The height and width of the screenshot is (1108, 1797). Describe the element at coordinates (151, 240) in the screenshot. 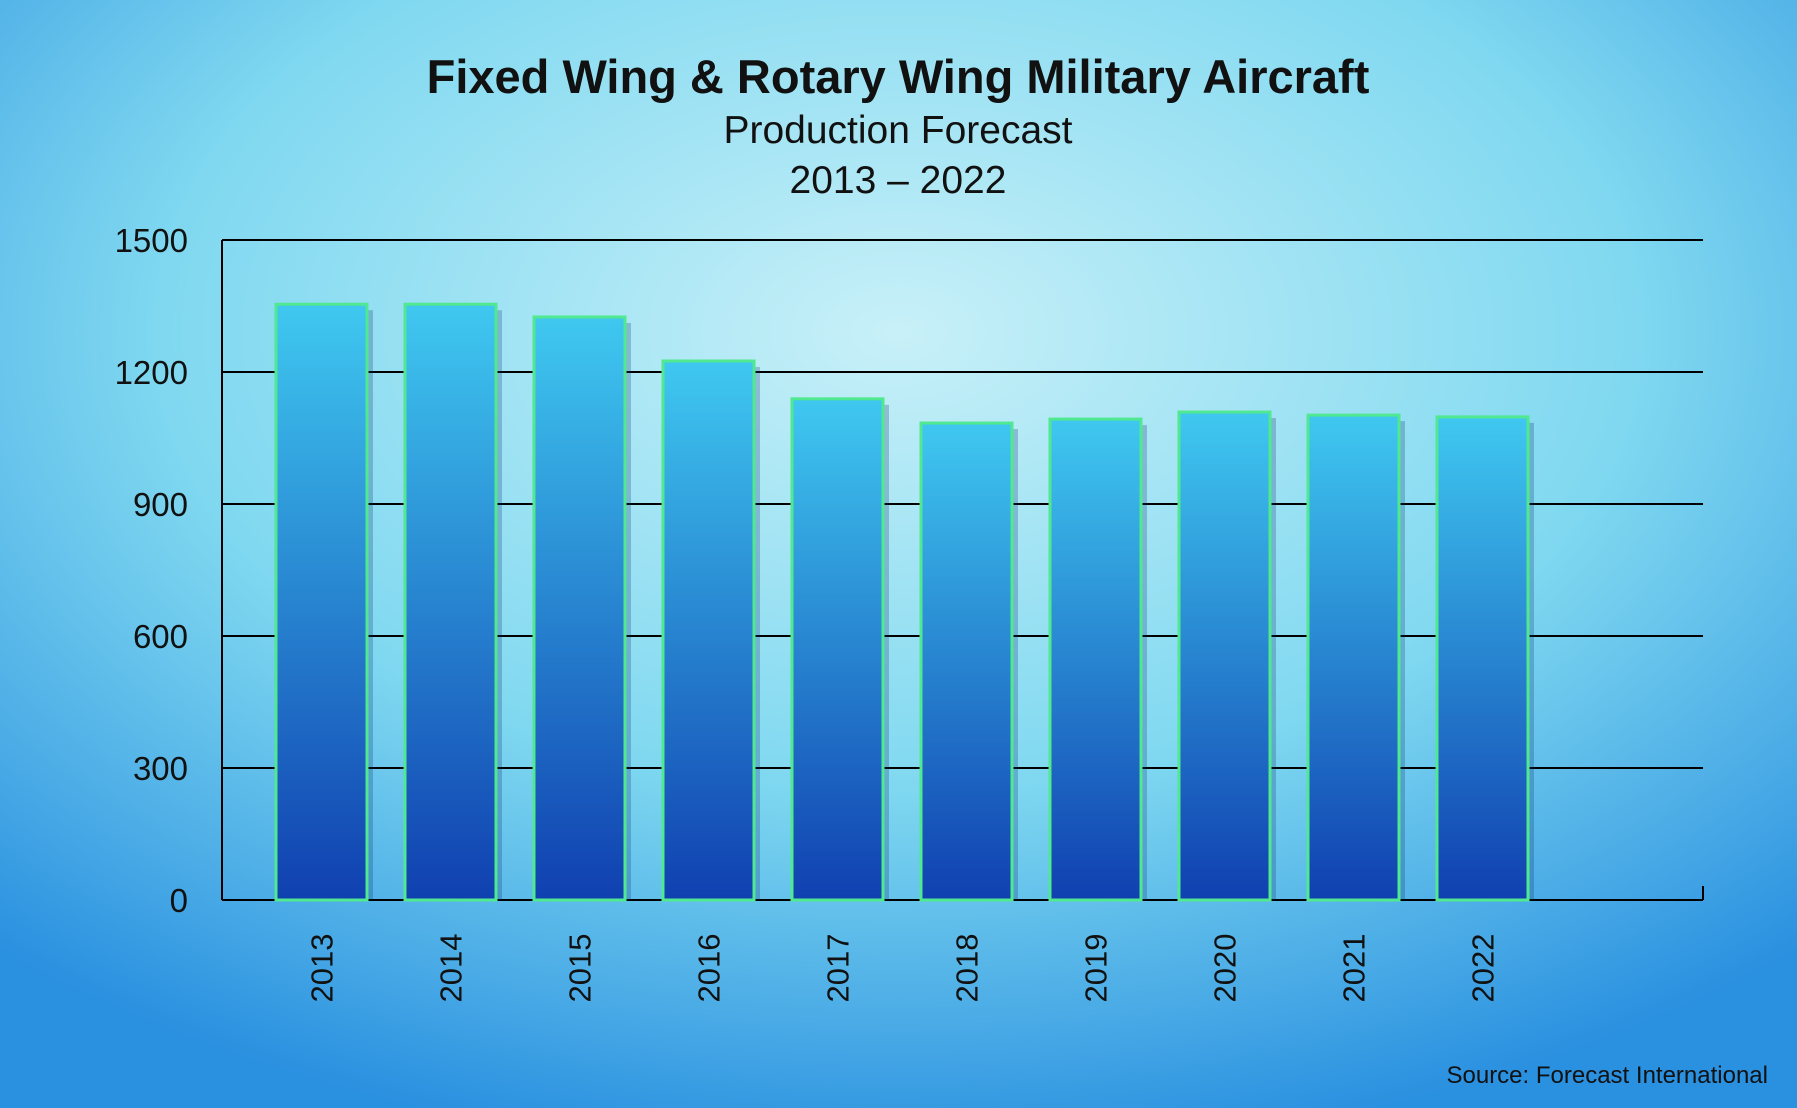

I see `y-tick-label: 1500` at that location.